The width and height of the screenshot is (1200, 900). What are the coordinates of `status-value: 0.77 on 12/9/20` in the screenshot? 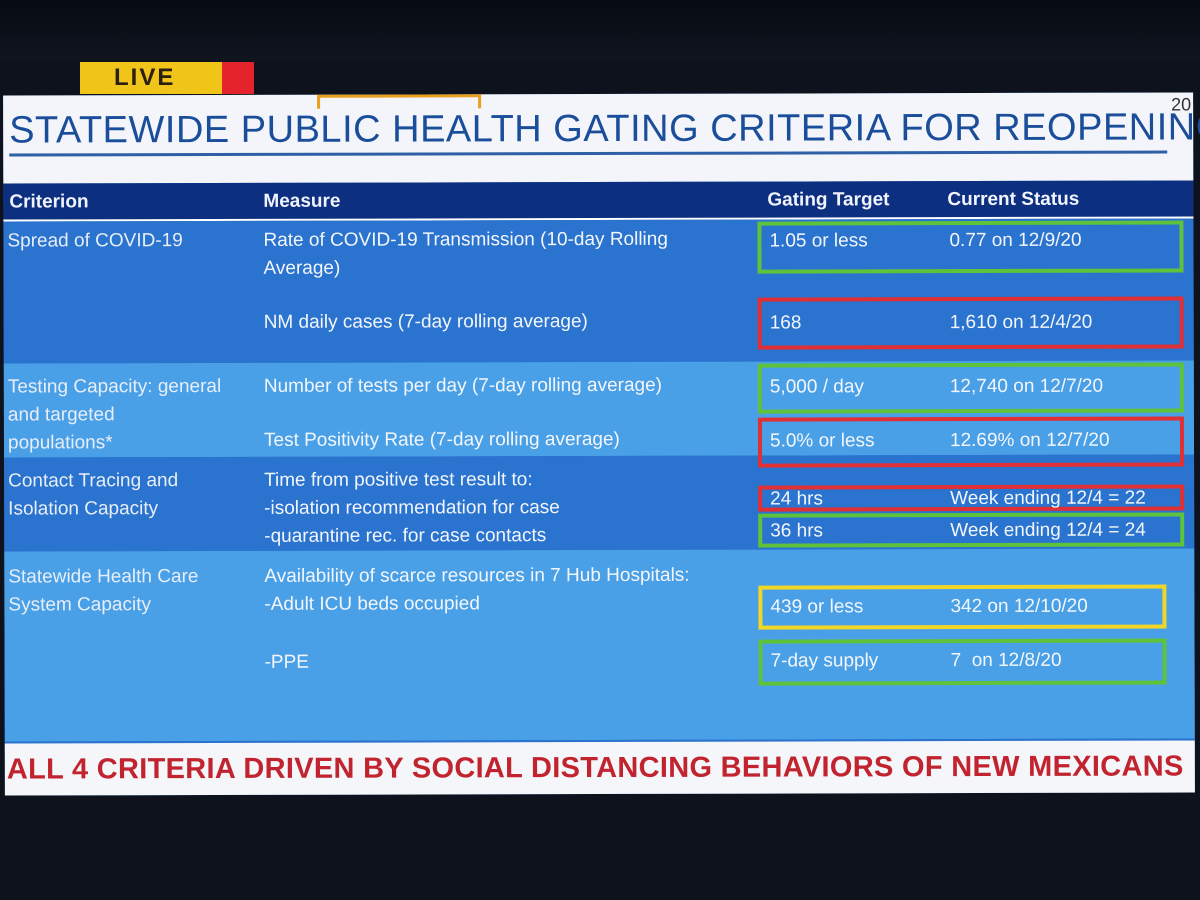 It's located at (1015, 240).